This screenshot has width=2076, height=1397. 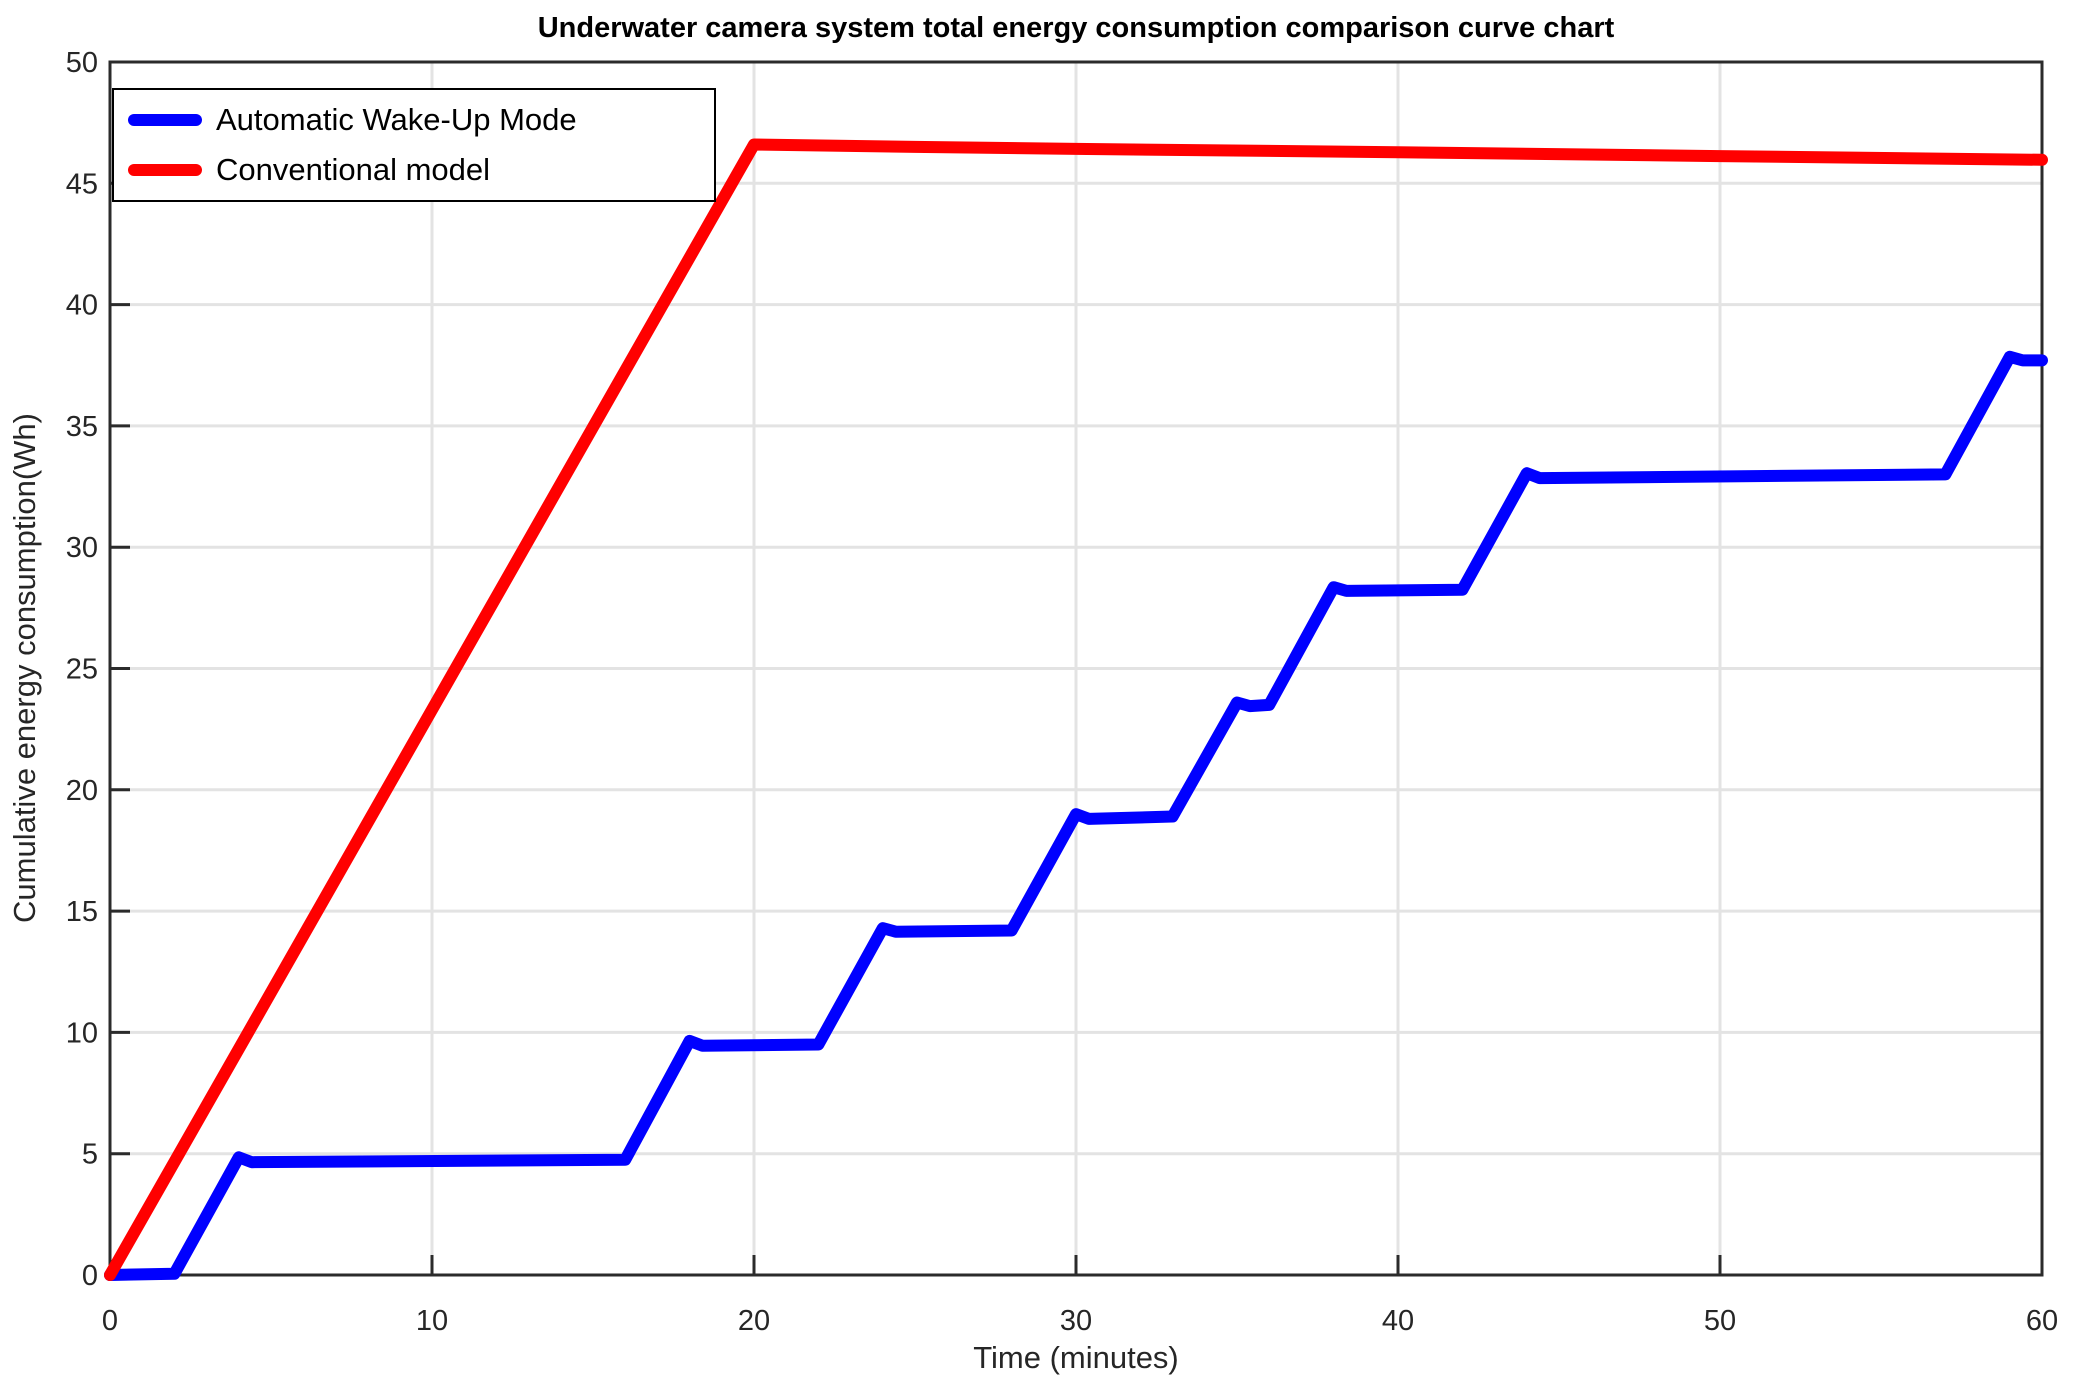 I want to click on y-tick-label: 0, so click(x=90, y=1276).